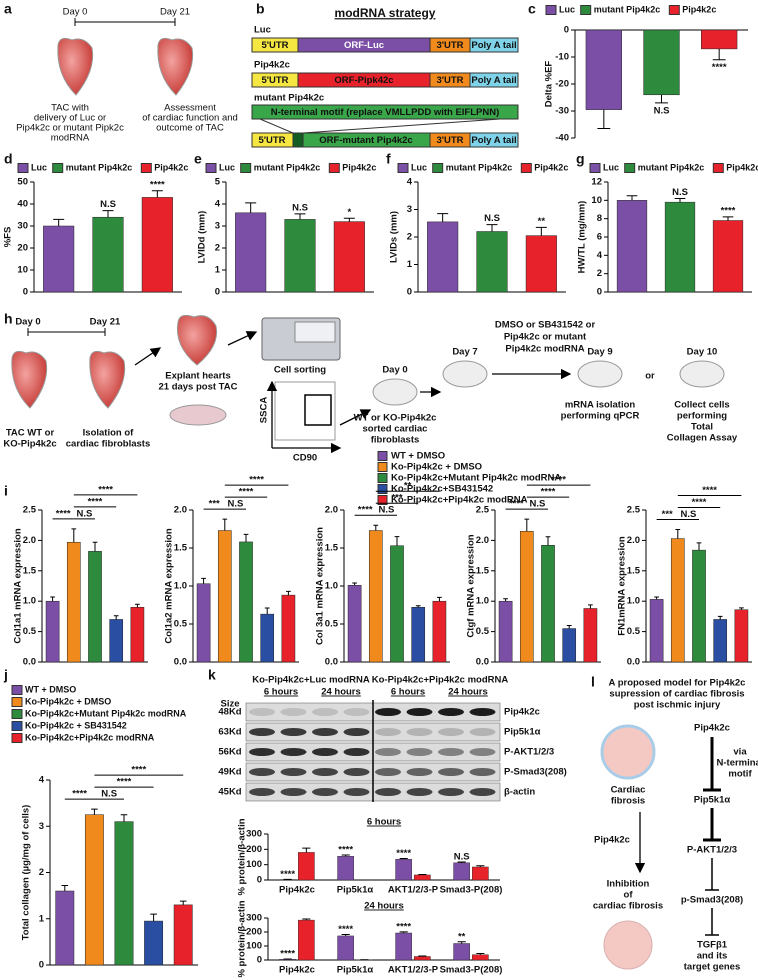 The width and height of the screenshot is (758, 980). Describe the element at coordinates (600, 416) in the screenshot. I see `caption: performing qPCR` at that location.